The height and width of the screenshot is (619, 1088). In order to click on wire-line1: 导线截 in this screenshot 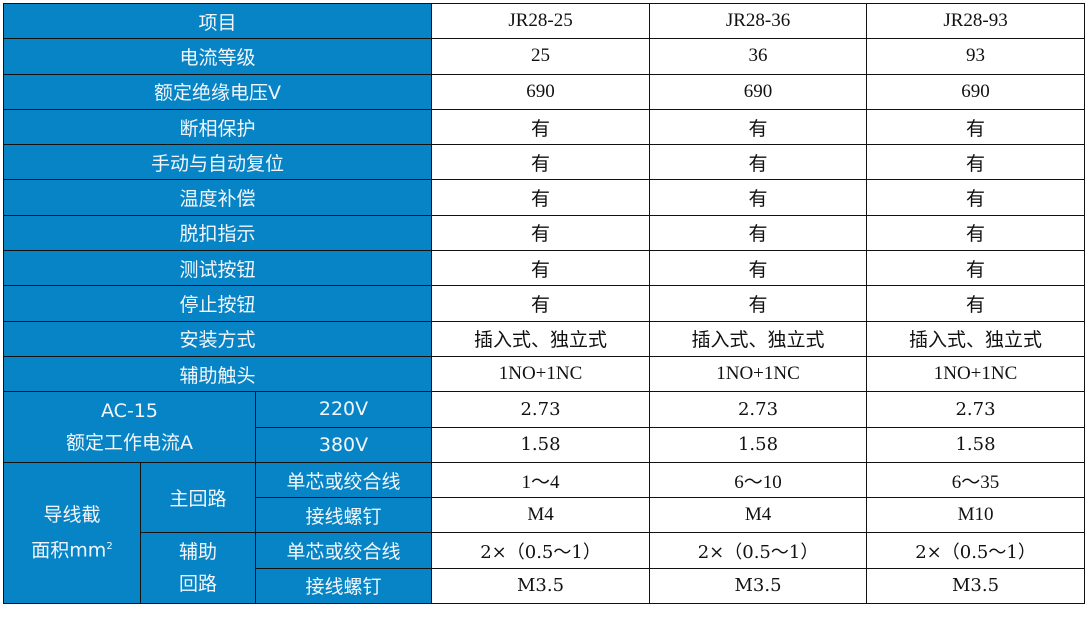, I will do `click(72, 515)`.